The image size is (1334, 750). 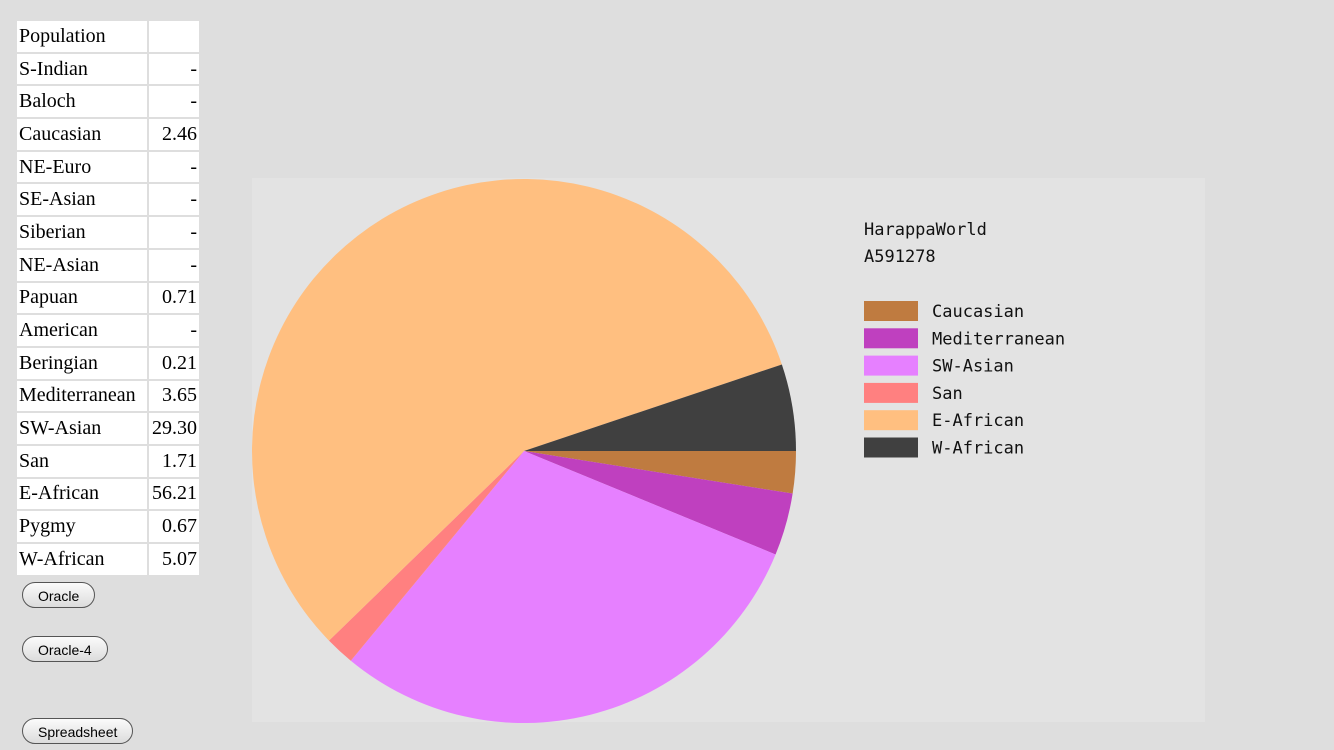 I want to click on table-row: Caucasian 2.46, so click(x=108, y=134).